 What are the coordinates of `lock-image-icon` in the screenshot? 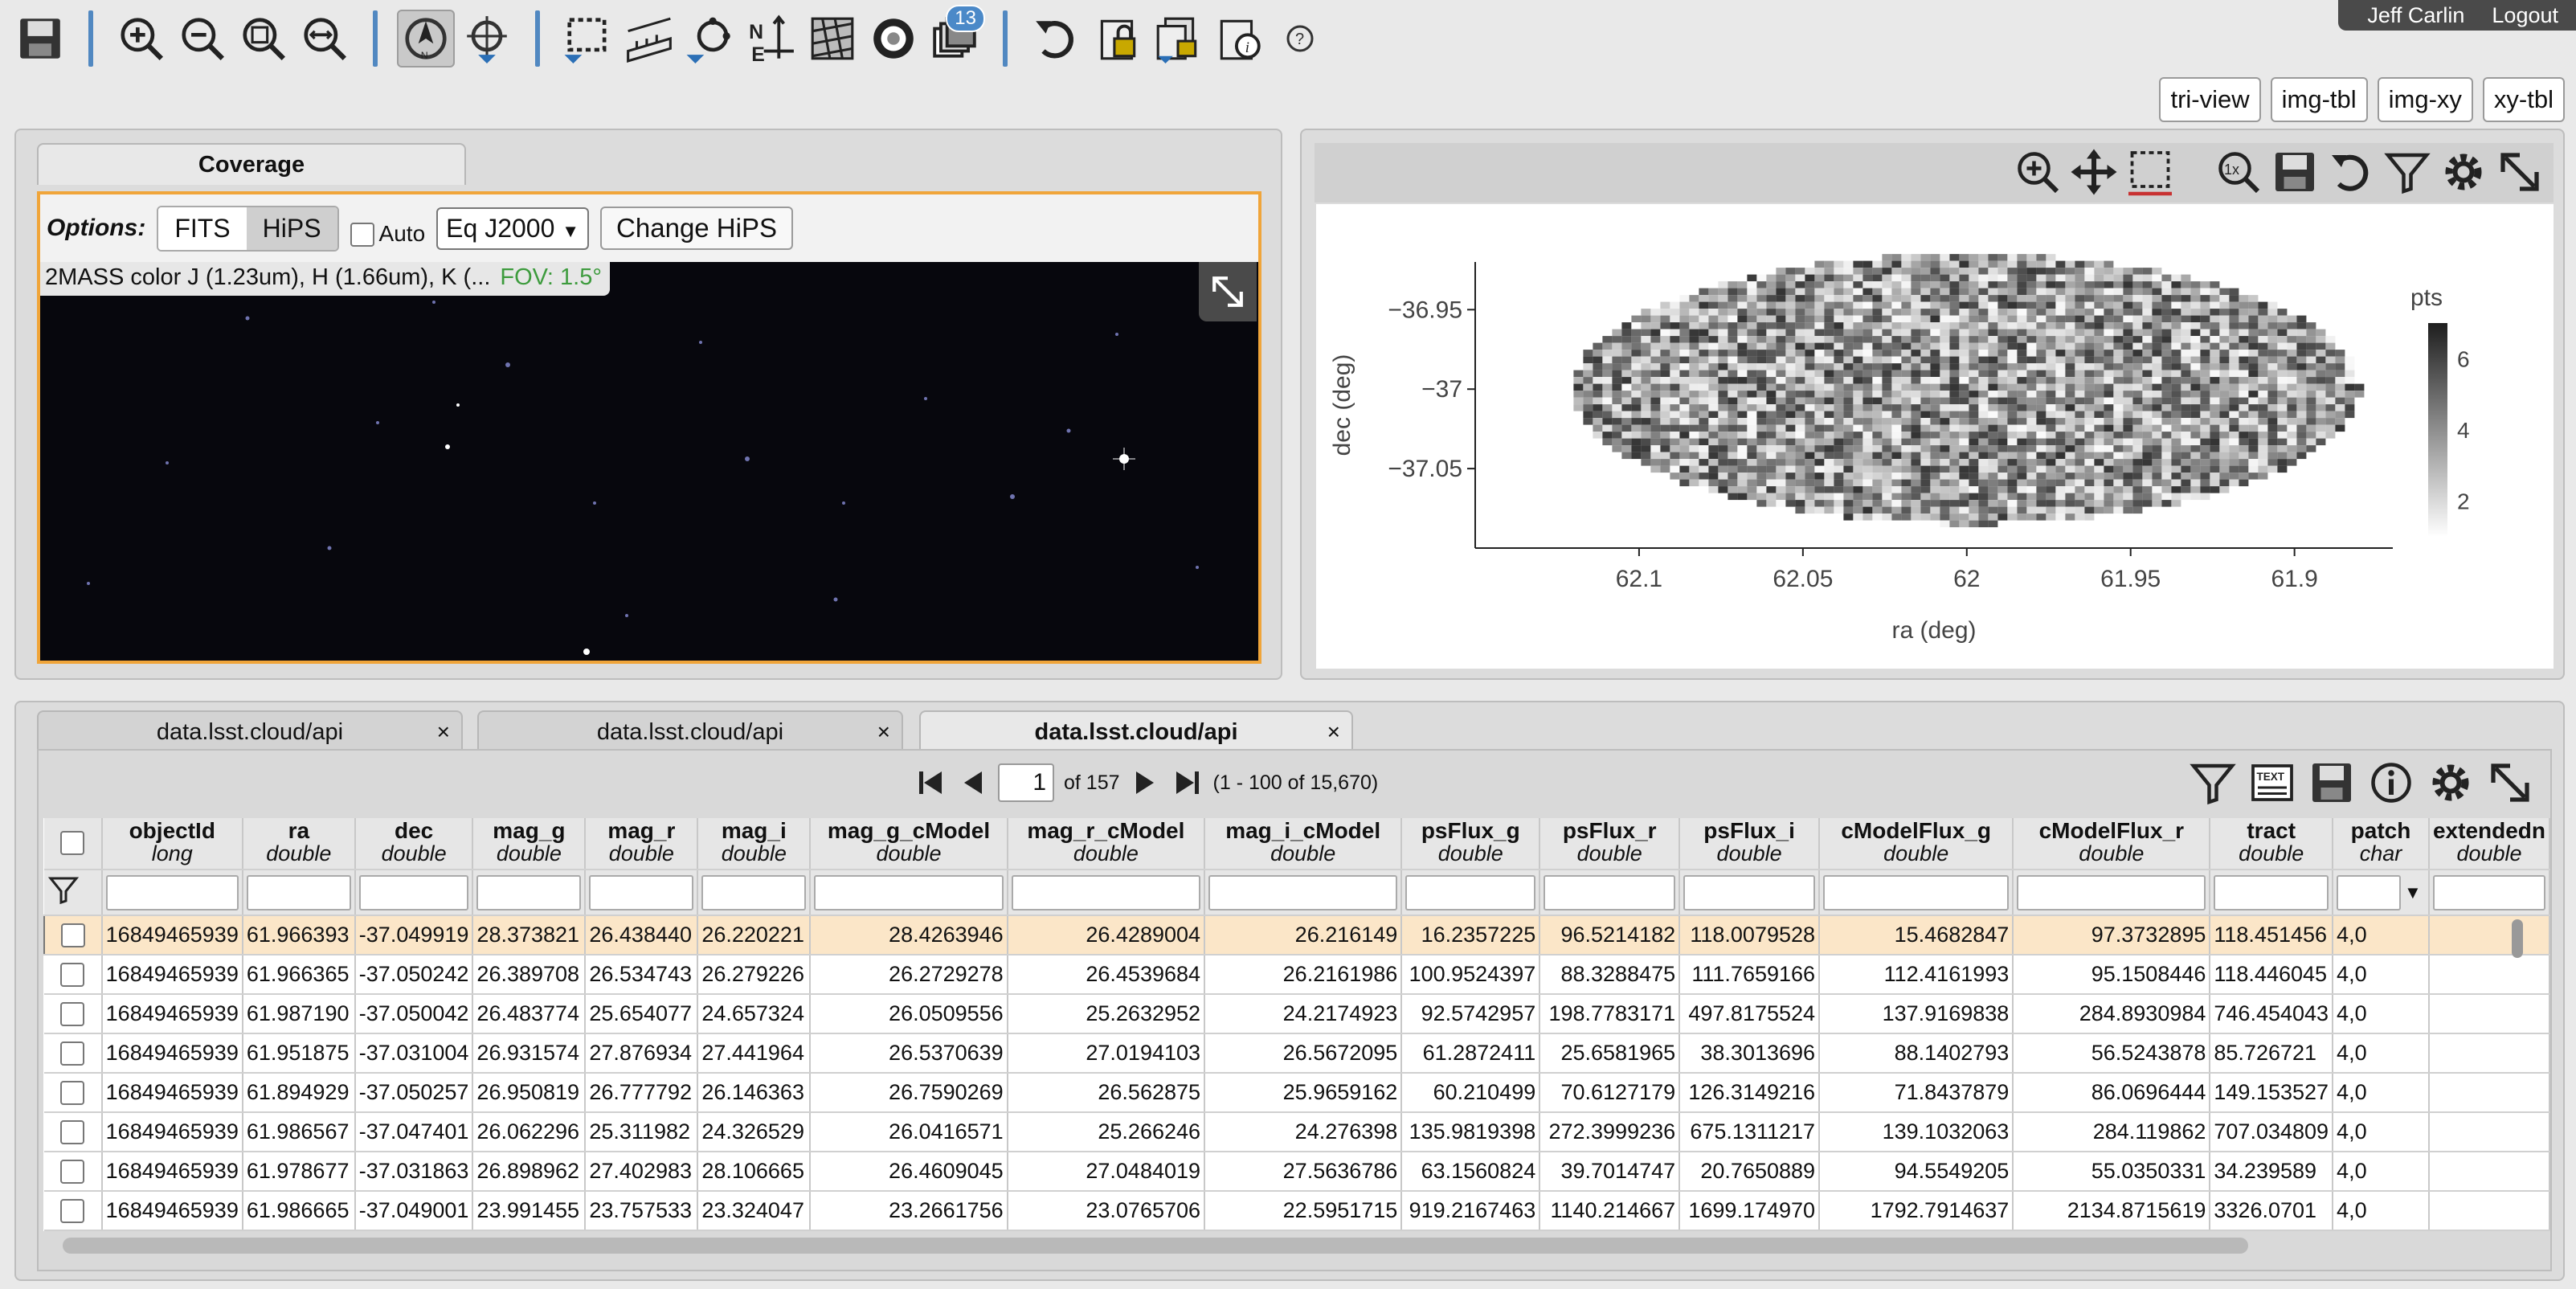 It's located at (1117, 39).